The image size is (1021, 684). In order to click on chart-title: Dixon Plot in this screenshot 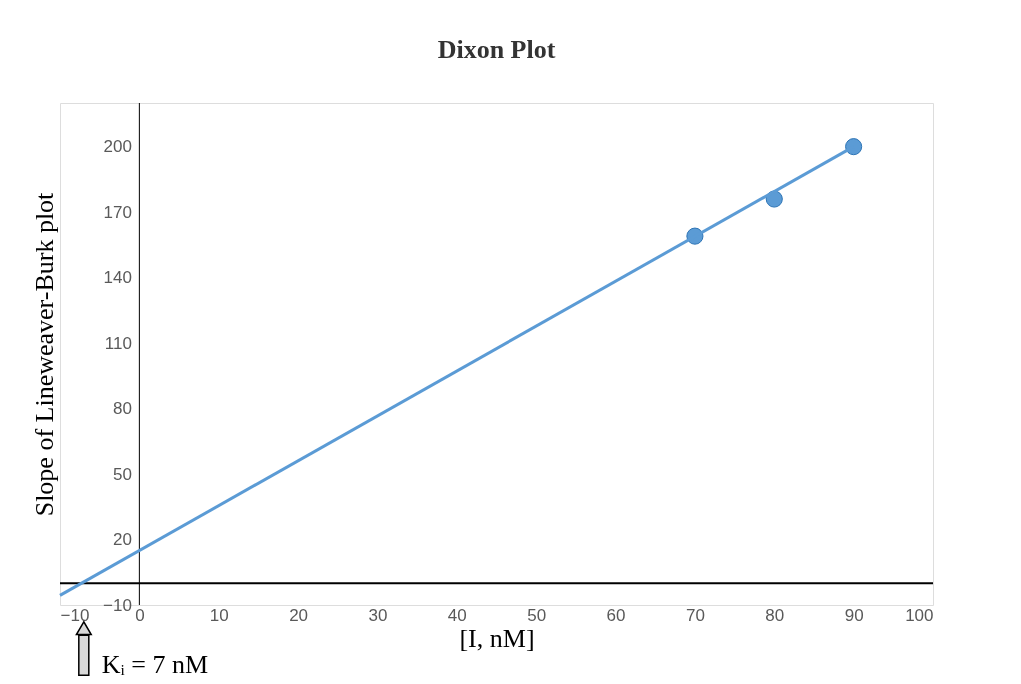, I will do `click(496, 49)`.